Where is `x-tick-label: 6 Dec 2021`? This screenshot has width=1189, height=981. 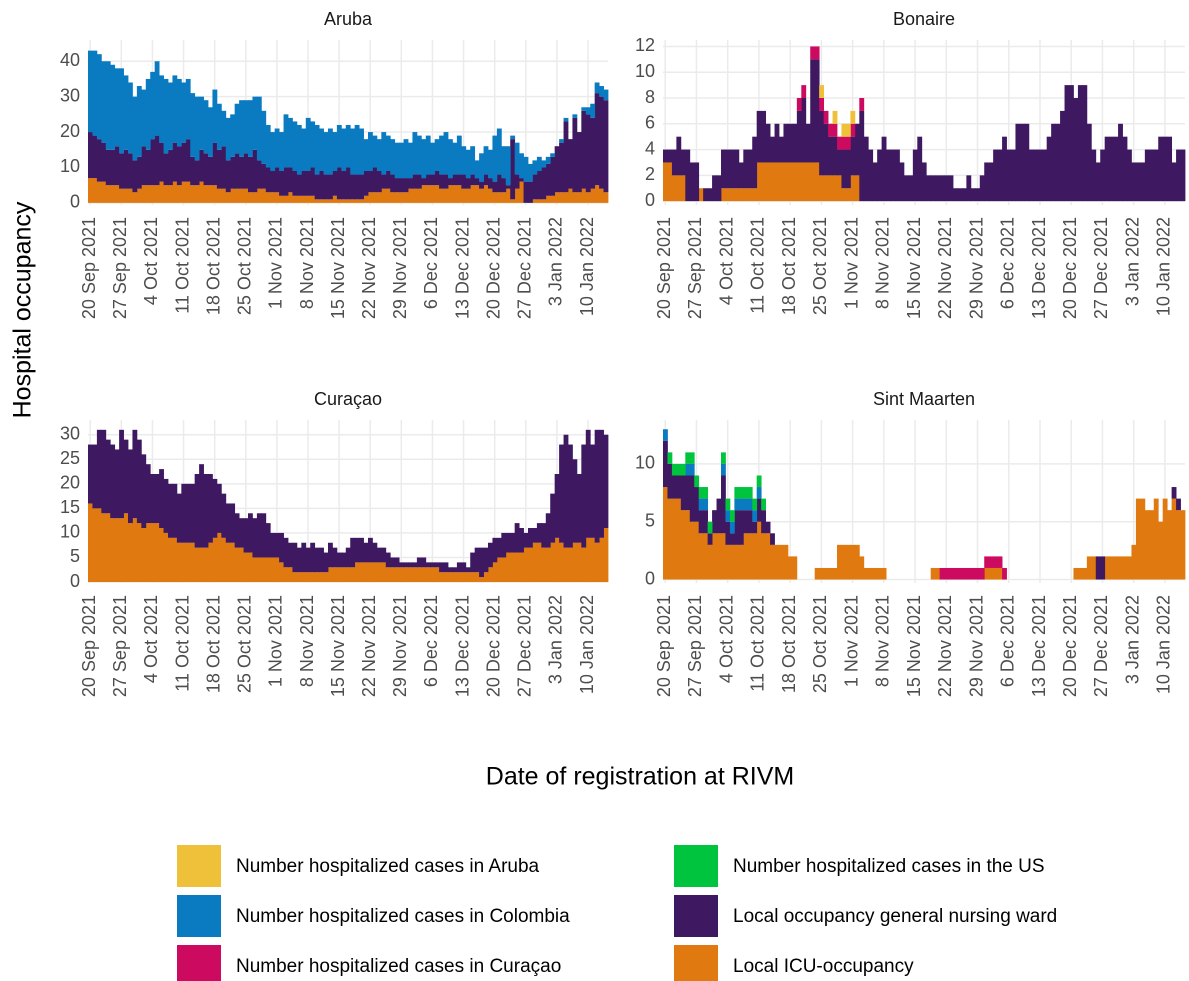
x-tick-label: 6 Dec 2021 is located at coordinates (1008, 263).